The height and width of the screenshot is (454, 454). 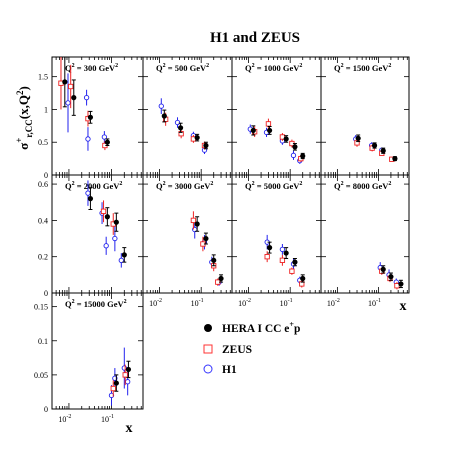 I want to click on y-axis-label: σ+r,CC(x,Q2), so click(x=24, y=118).